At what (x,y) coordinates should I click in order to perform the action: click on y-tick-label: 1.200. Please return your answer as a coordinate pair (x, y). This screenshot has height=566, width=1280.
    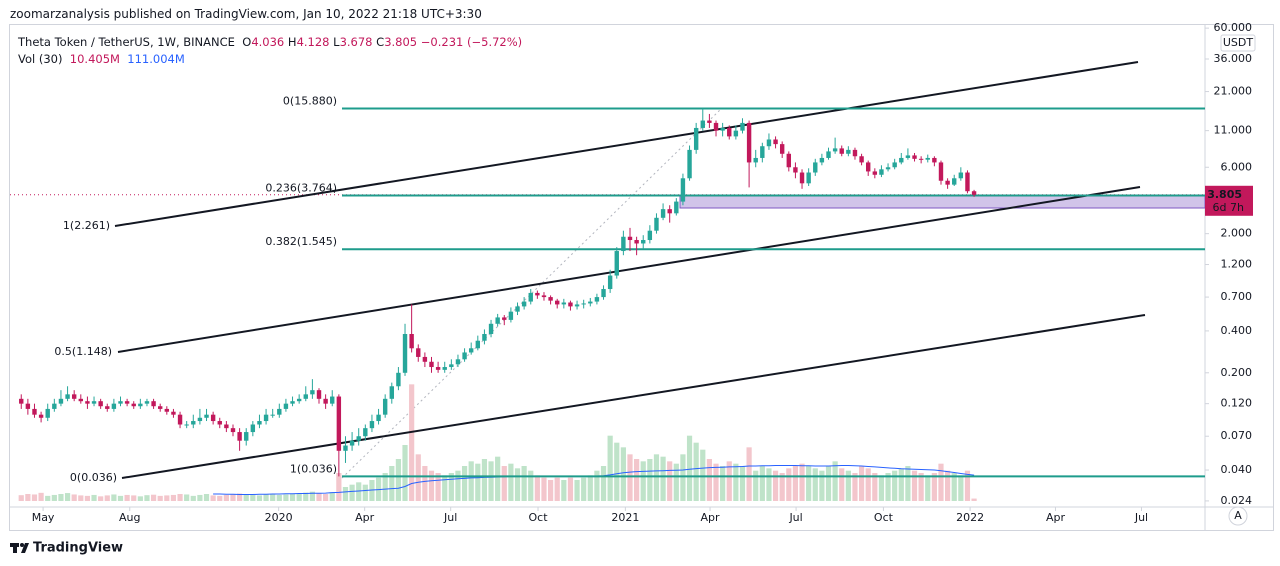
    Looking at the image, I should click on (1237, 264).